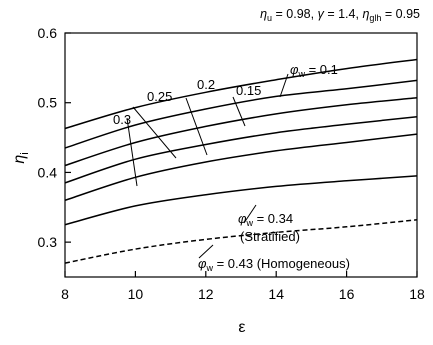 This screenshot has width=433, height=345. What do you see at coordinates (248, 90) in the screenshot?
I see `label-phi-0.15: 0.15` at bounding box center [248, 90].